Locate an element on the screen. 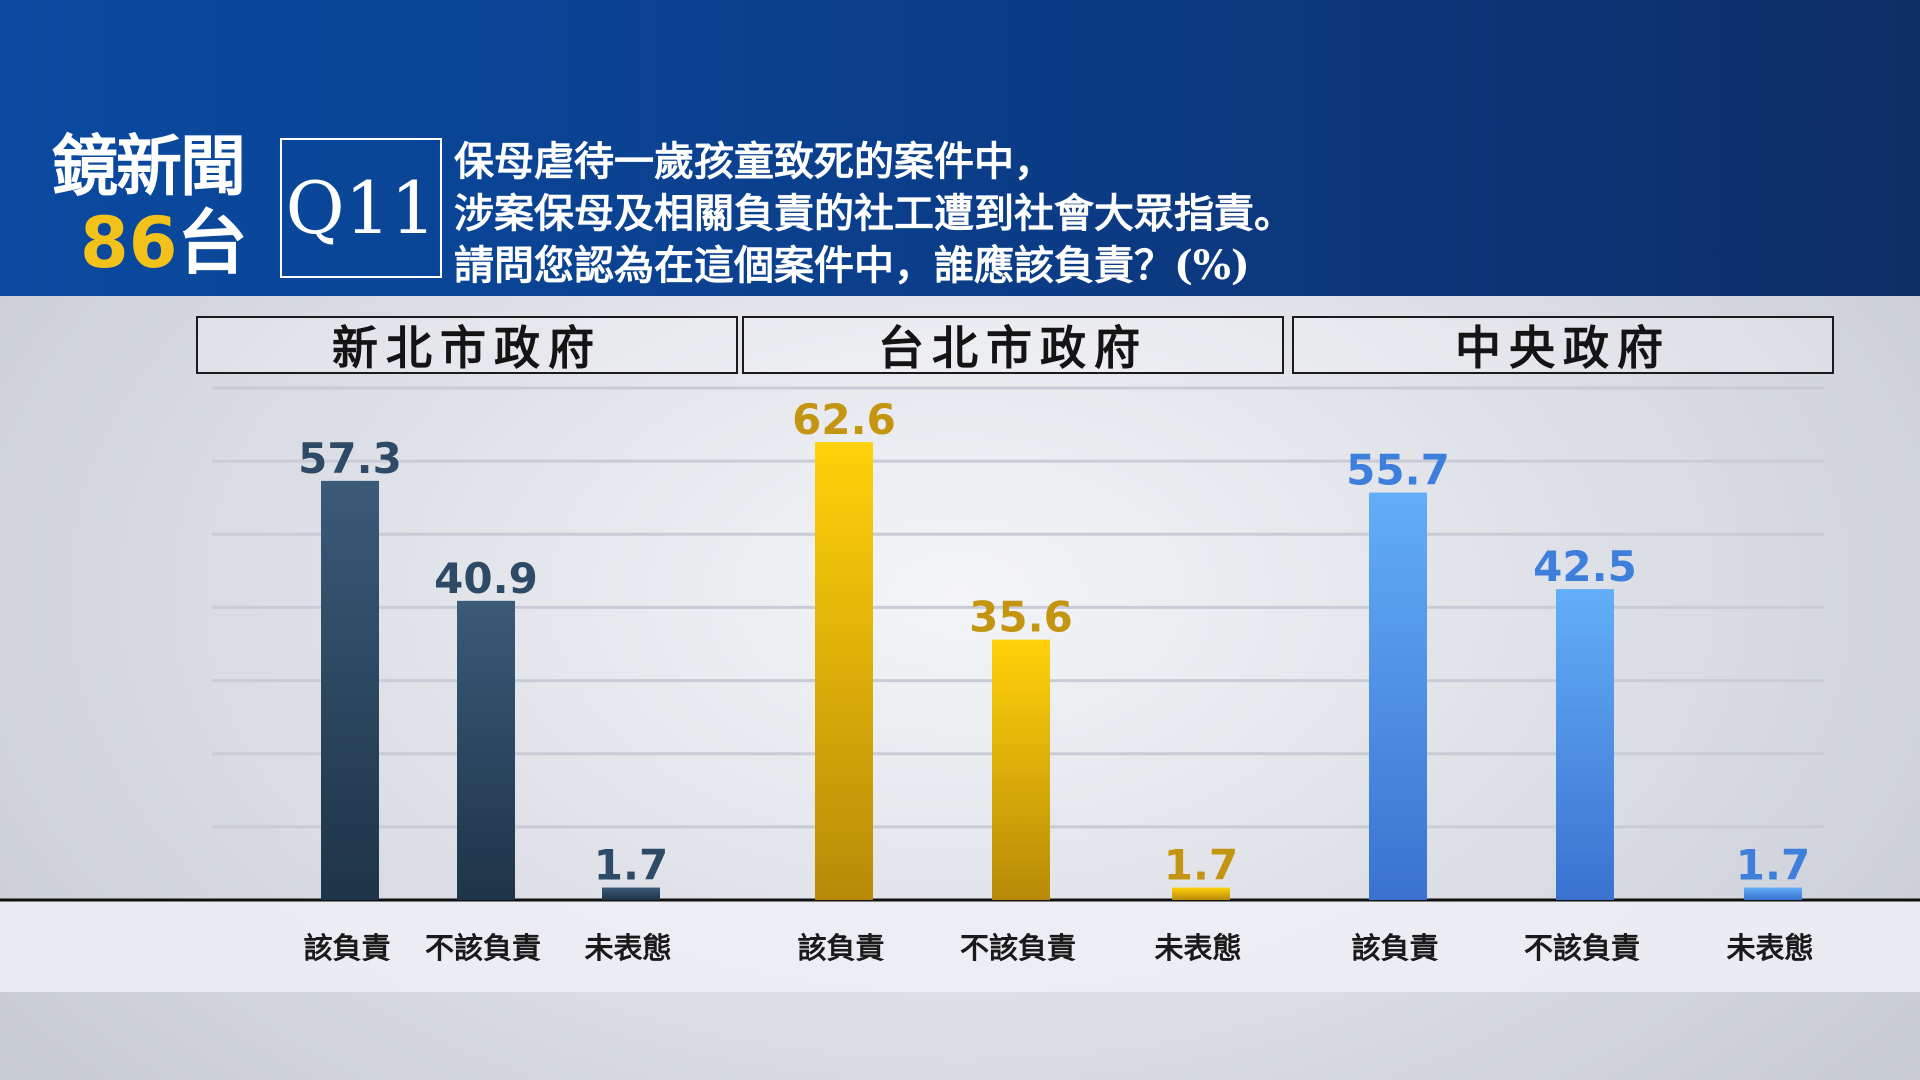  bar-group2-not-responsible is located at coordinates (1021, 769).